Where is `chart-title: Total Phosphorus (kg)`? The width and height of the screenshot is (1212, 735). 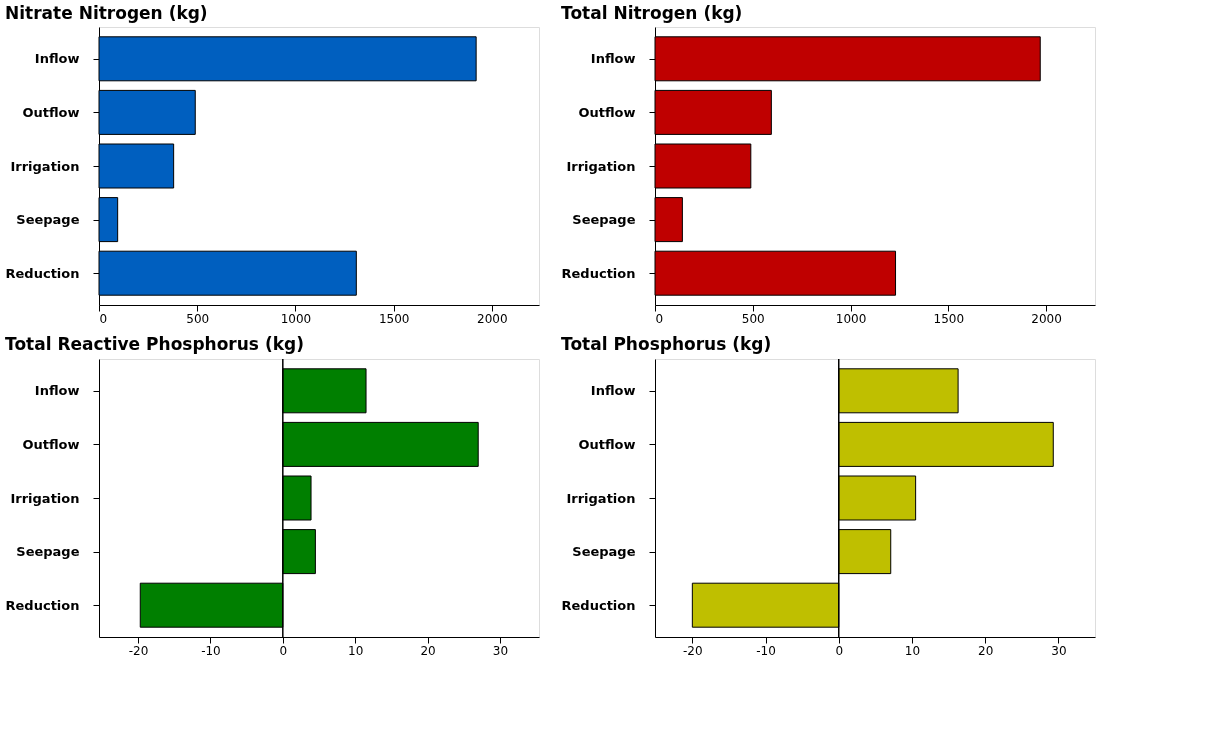 chart-title: Total Phosphorus (kg) is located at coordinates (666, 344).